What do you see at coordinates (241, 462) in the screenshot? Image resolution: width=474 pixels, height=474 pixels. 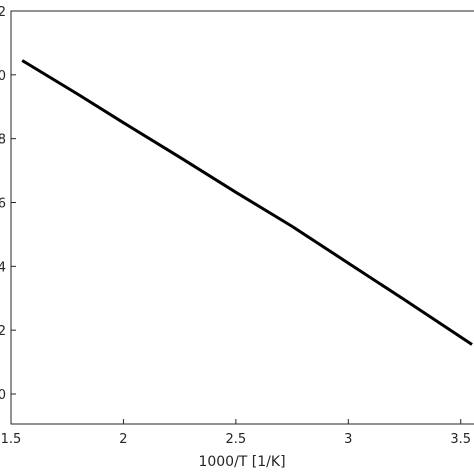 I see `x-axis-label: 1000/T [1/K]` at bounding box center [241, 462].